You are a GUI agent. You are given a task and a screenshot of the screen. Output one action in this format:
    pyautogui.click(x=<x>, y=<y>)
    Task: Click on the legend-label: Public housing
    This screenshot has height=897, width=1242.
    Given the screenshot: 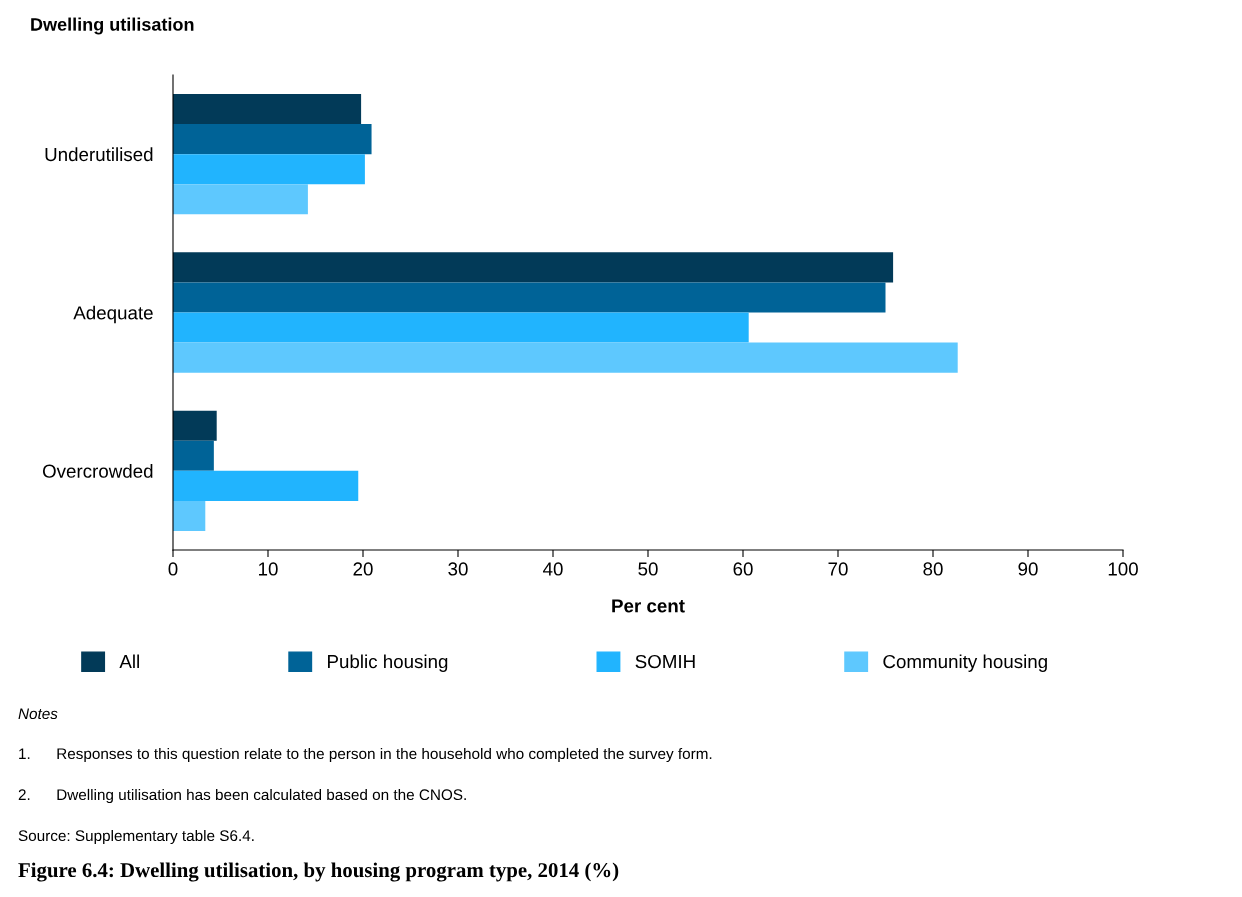 What is the action you would take?
    pyautogui.click(x=388, y=663)
    